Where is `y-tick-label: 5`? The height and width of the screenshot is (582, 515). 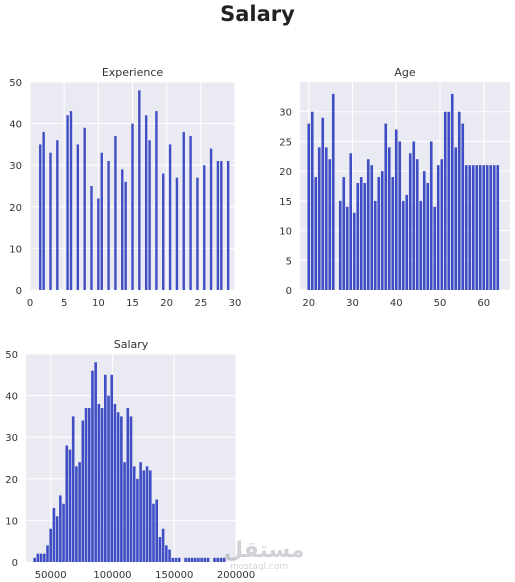
y-tick-label: 5 is located at coordinates (289, 261).